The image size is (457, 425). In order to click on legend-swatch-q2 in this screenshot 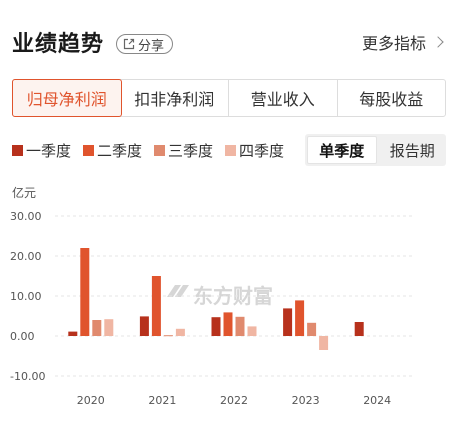, I will do `click(89, 150)`.